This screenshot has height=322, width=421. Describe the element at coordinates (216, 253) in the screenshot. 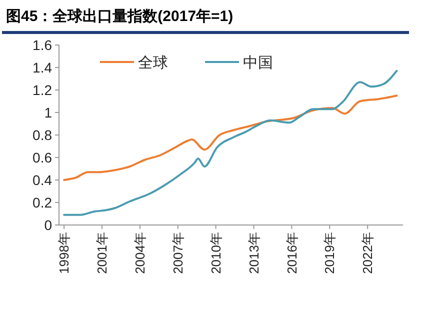

I see `x-tick-label: 2010年` at that location.